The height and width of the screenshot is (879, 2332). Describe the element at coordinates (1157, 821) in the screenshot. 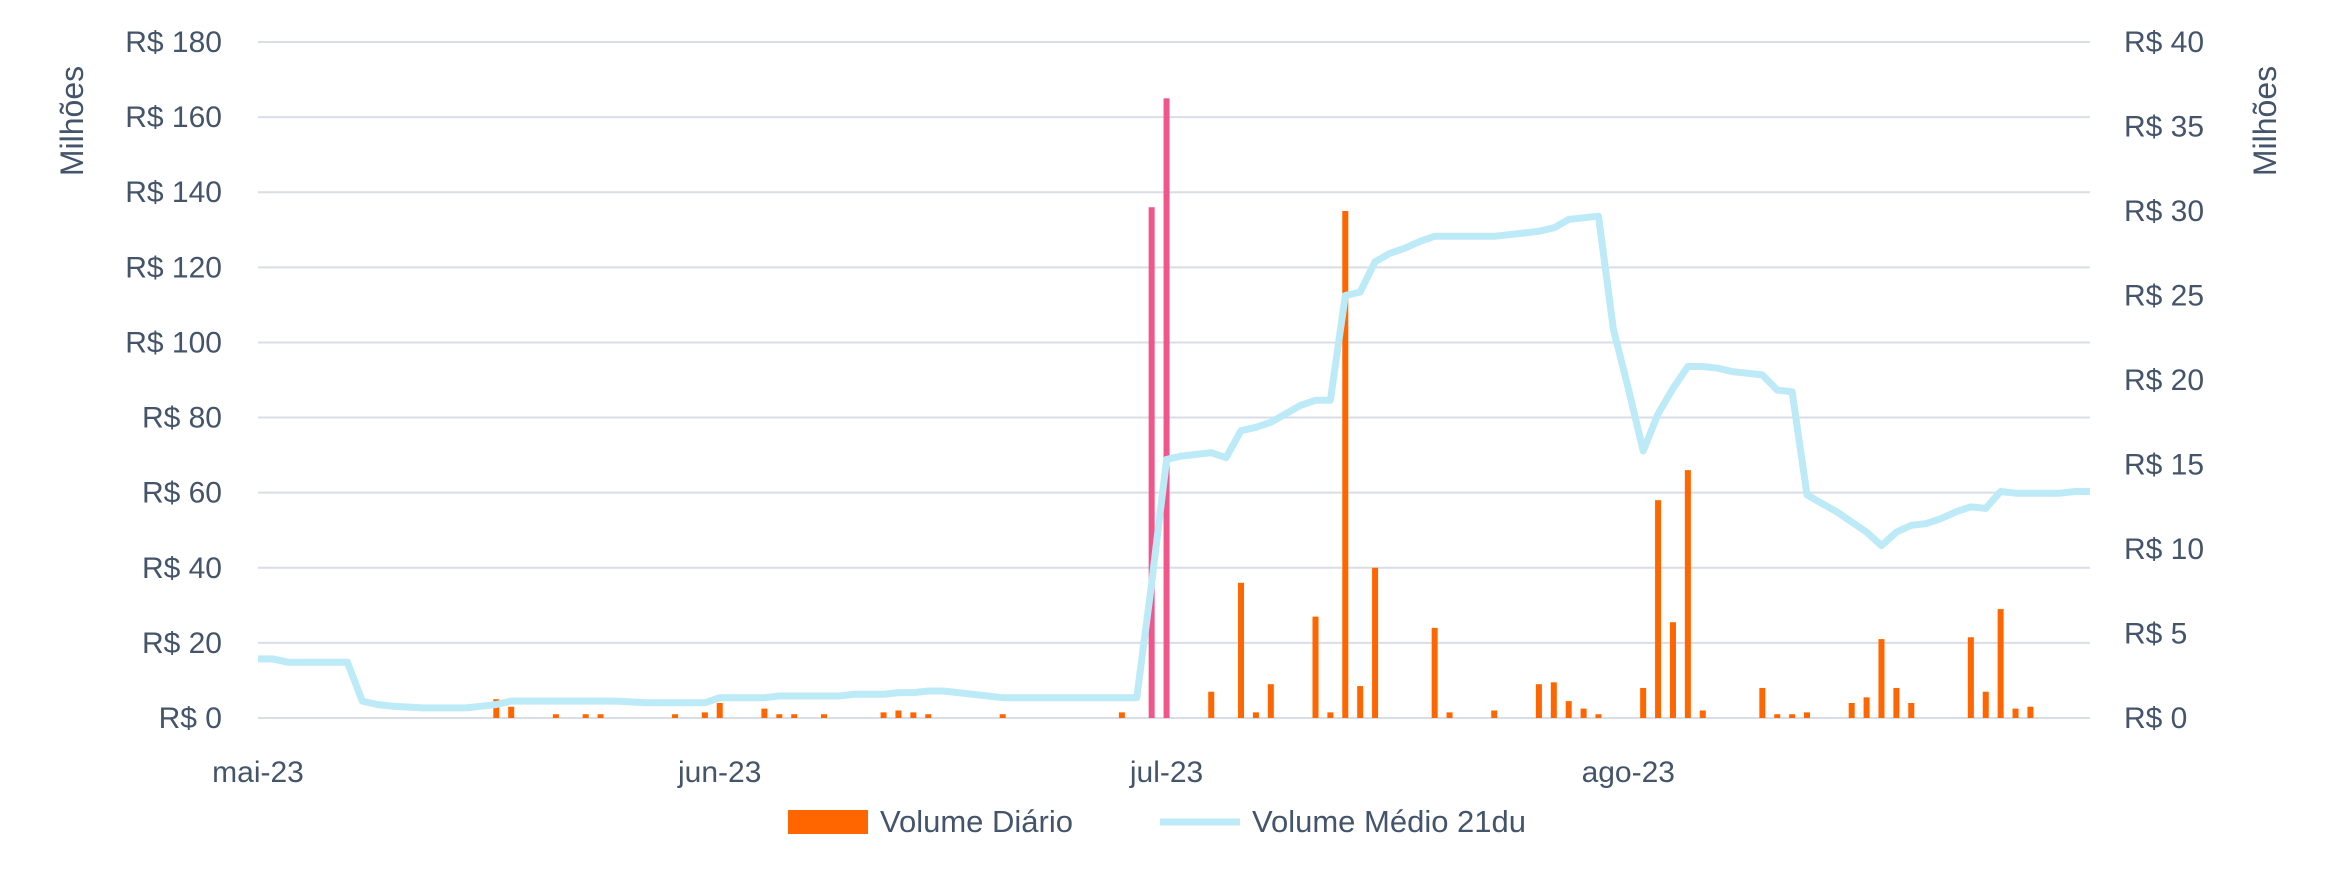

I see `legend: Volume Diário Volume Médio 21du` at that location.